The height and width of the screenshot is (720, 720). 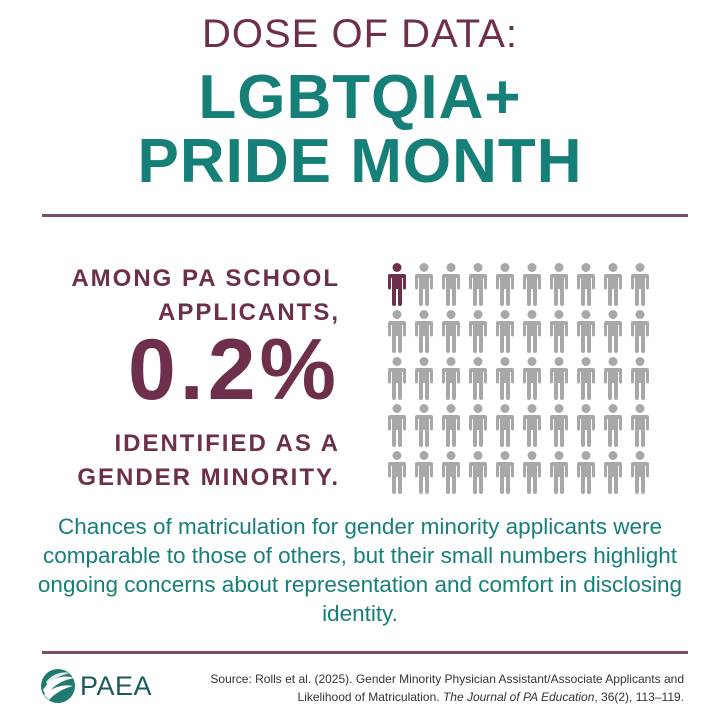 What do you see at coordinates (518, 378) in the screenshot?
I see `people-pictogram` at bounding box center [518, 378].